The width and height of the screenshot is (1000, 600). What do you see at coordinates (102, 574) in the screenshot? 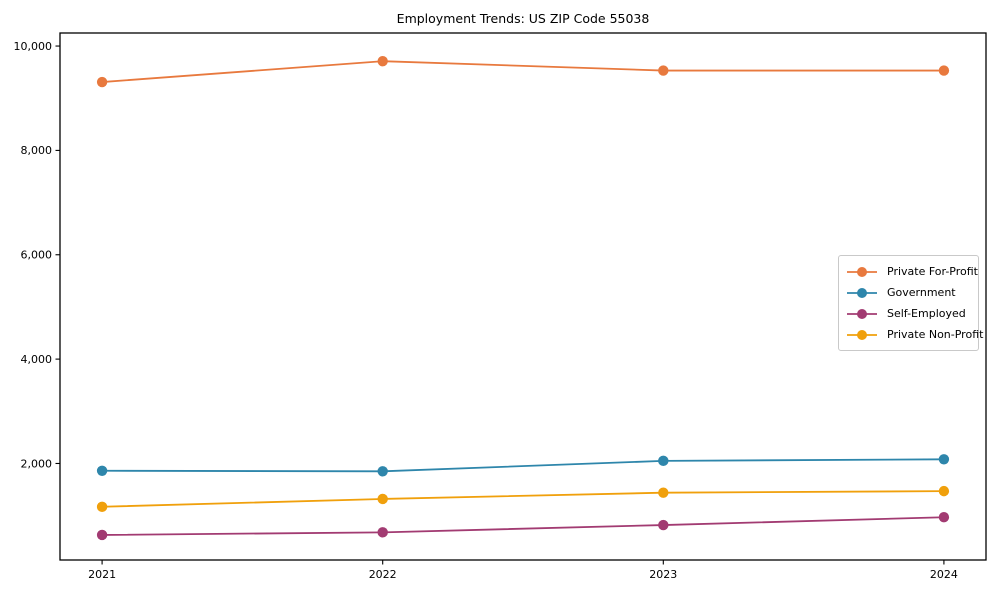
I see `x-tick-label: 2021` at bounding box center [102, 574].